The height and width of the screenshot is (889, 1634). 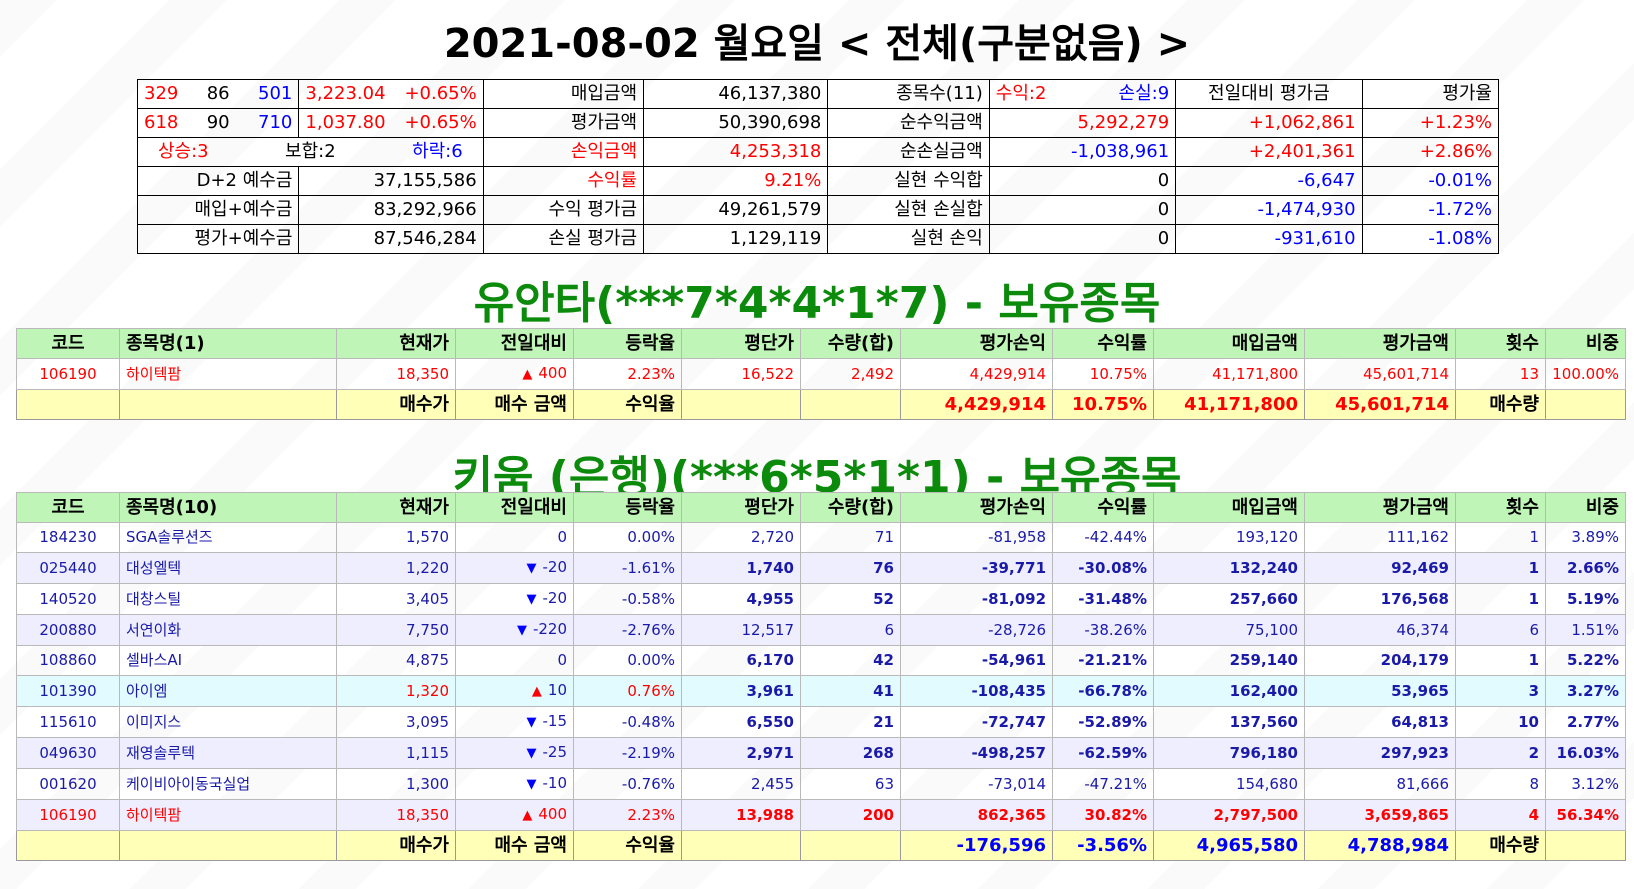 I want to click on cell-ret: -62.59%, so click(x=1103, y=753).